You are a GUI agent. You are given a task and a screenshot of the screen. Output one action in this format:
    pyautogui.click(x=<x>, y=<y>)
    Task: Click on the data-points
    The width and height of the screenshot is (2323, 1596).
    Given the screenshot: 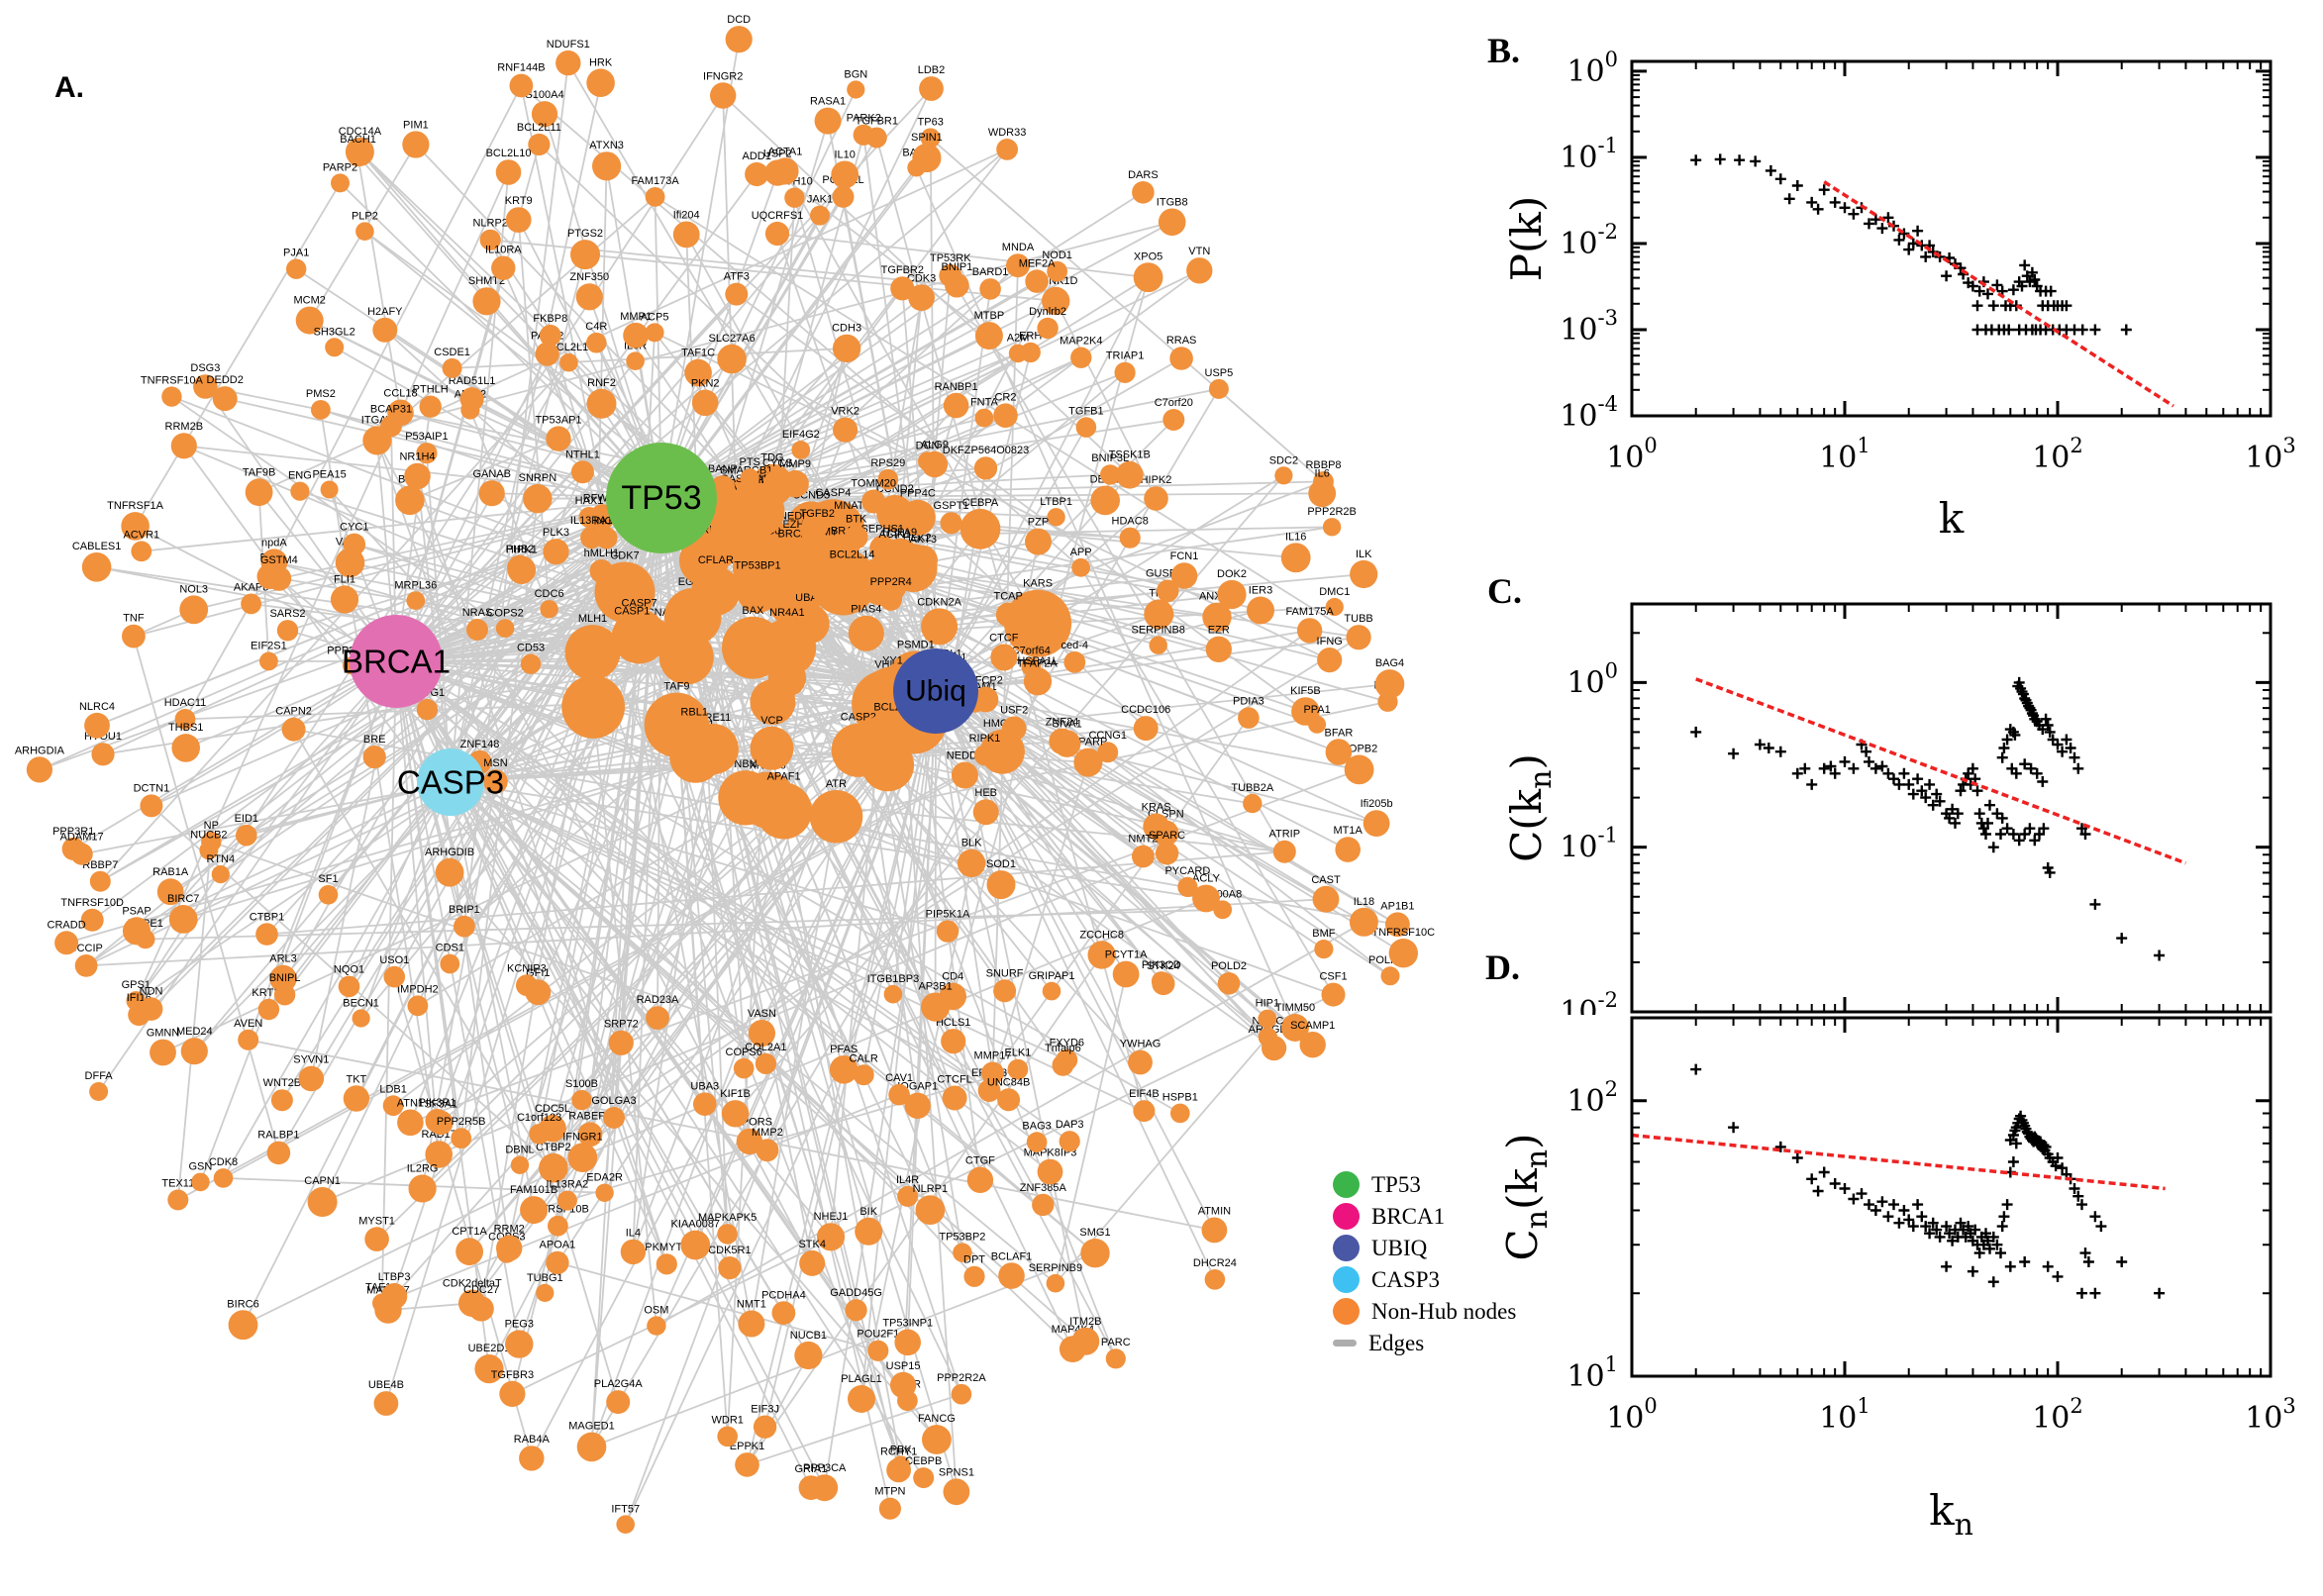 What is the action you would take?
    pyautogui.click(x=1911, y=244)
    